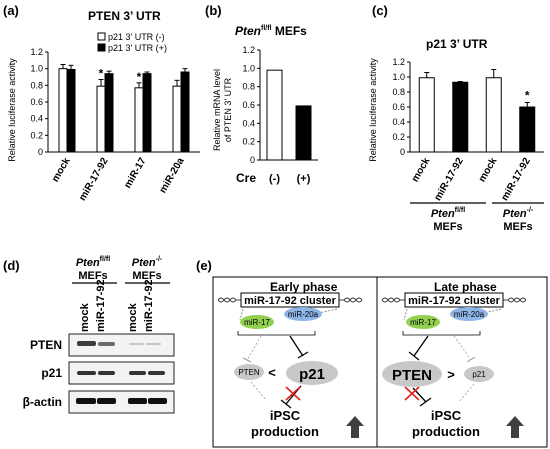 The image size is (550, 449). What do you see at coordinates (398, 137) in the screenshot?
I see `chart-c-y-tick-label: 0.2` at bounding box center [398, 137].